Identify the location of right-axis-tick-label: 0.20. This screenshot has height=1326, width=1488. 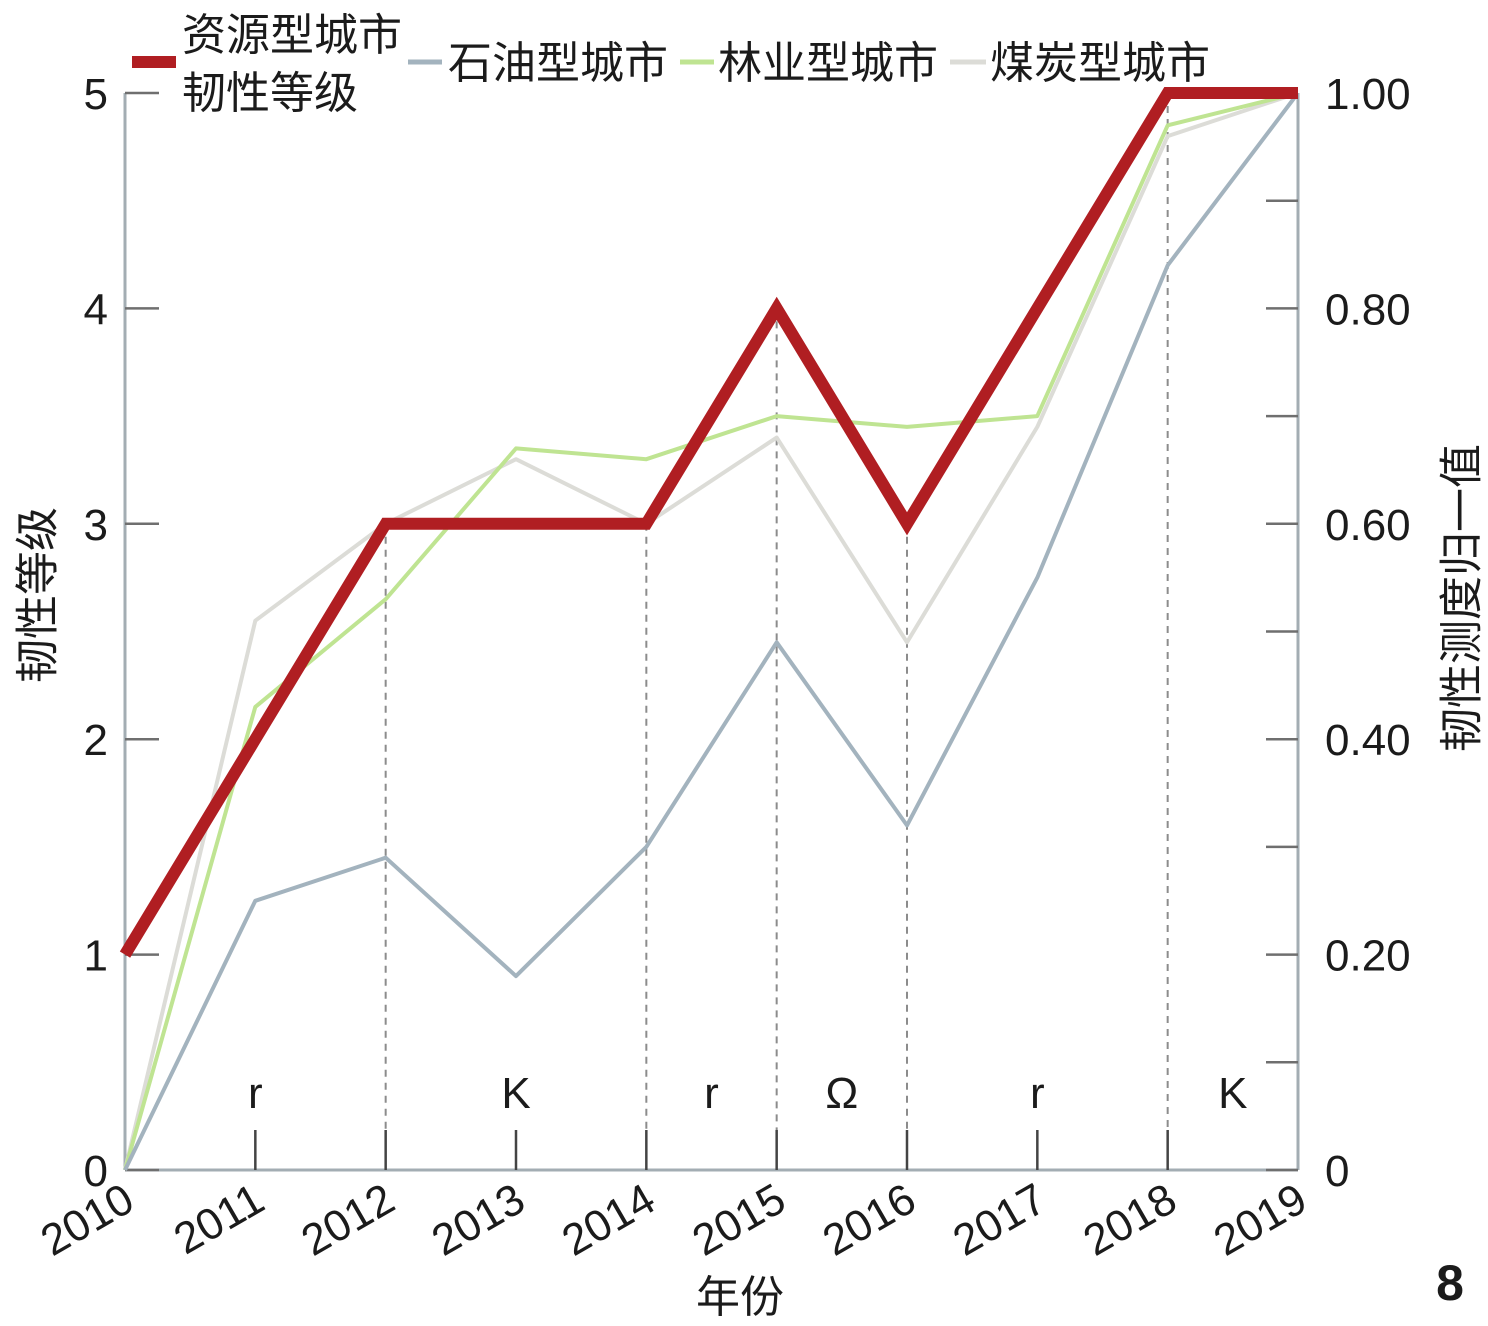
(1368, 956).